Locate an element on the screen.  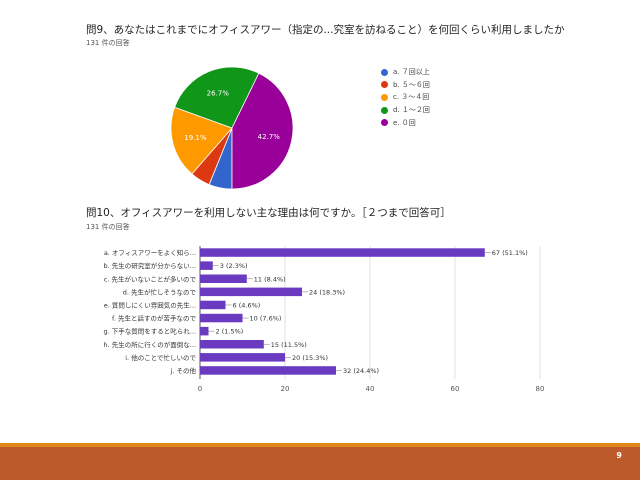
pie-chart: 19.1% 26.7% 42.7% is located at coordinates (232, 128).